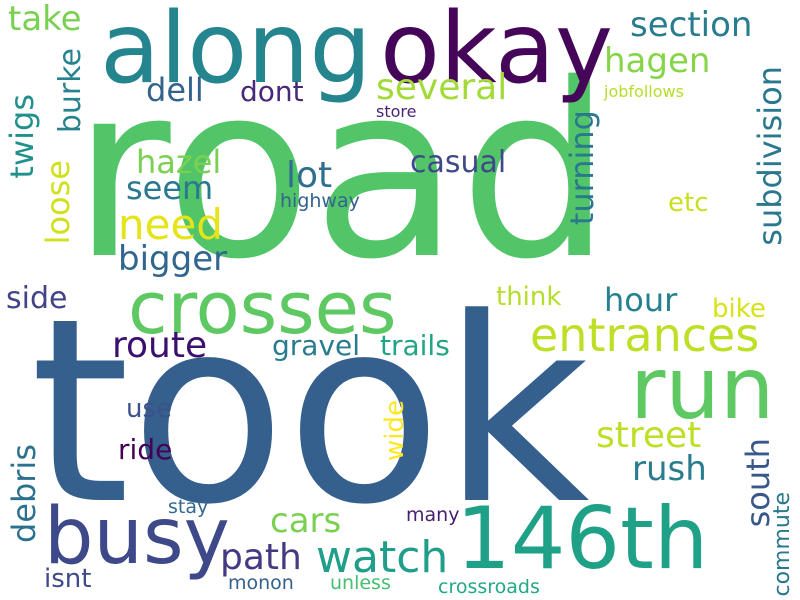 The image size is (800, 600). Describe the element at coordinates (442, 87) in the screenshot. I see `word-several: several` at that location.